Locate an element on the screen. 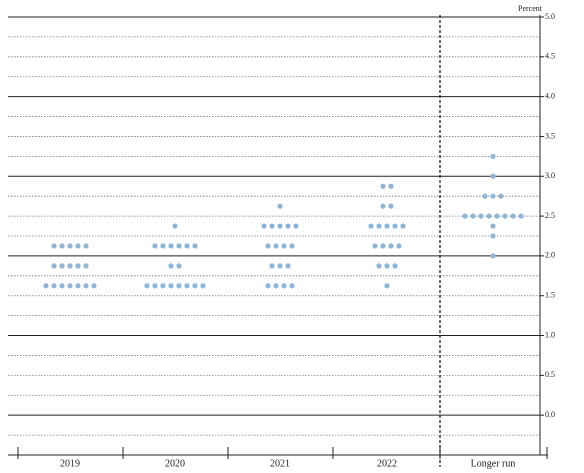 The image size is (584, 473). y-tick-label: 0.0 is located at coordinates (550, 414).